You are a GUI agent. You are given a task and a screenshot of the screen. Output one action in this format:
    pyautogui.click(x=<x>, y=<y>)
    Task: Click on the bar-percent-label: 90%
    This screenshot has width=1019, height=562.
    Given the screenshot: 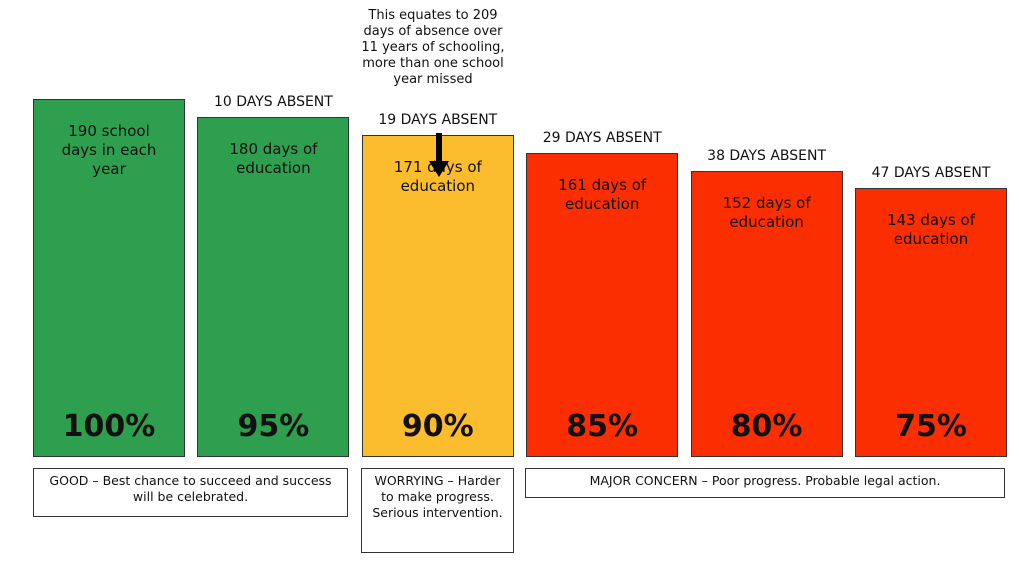 What is the action you would take?
    pyautogui.click(x=437, y=426)
    